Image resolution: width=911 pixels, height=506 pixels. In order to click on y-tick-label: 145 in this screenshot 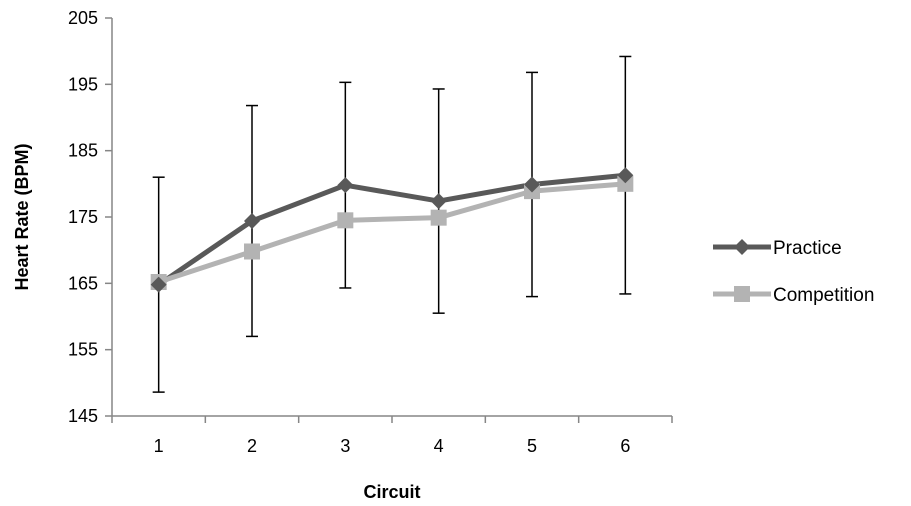, I will do `click(83, 416)`.